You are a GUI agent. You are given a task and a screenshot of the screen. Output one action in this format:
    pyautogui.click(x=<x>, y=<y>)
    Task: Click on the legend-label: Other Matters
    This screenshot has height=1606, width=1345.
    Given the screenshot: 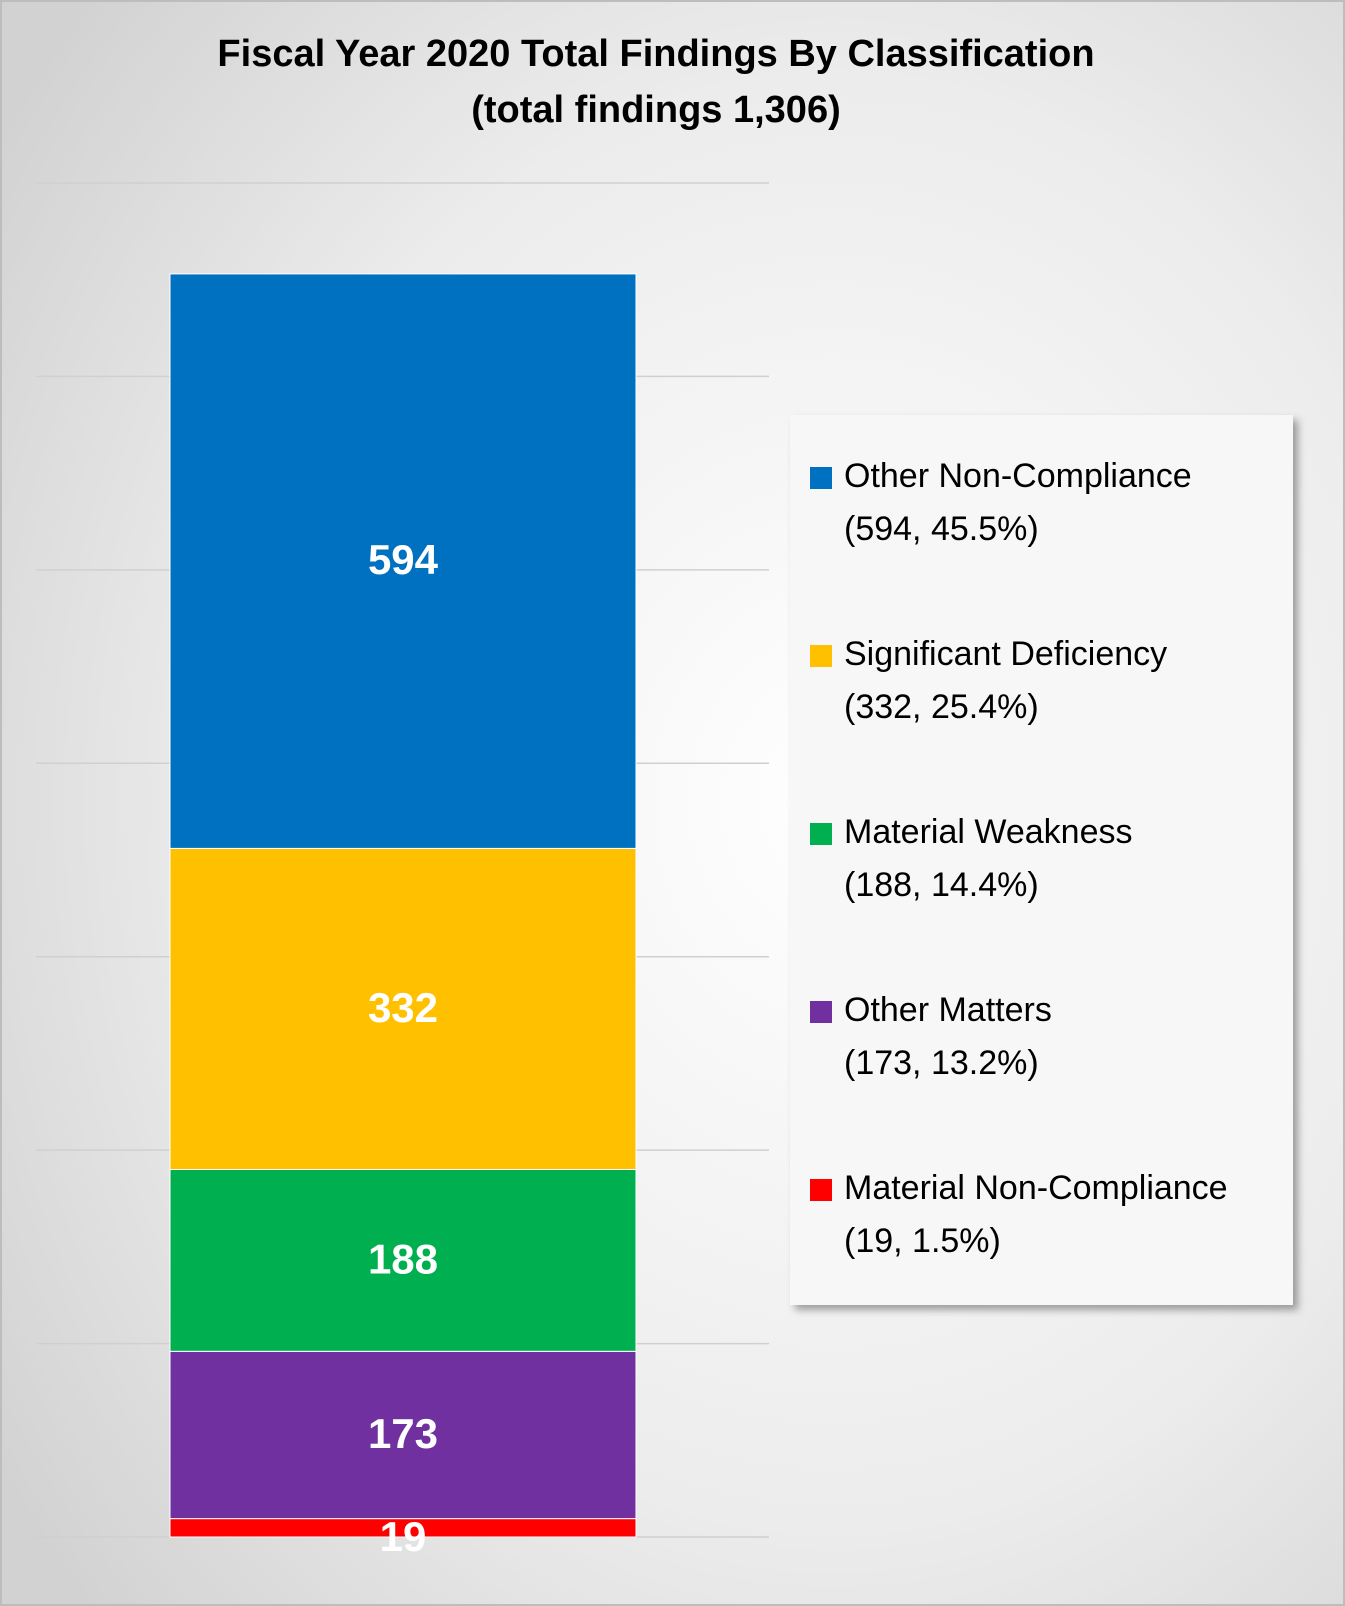 What is the action you would take?
    pyautogui.click(x=948, y=1010)
    